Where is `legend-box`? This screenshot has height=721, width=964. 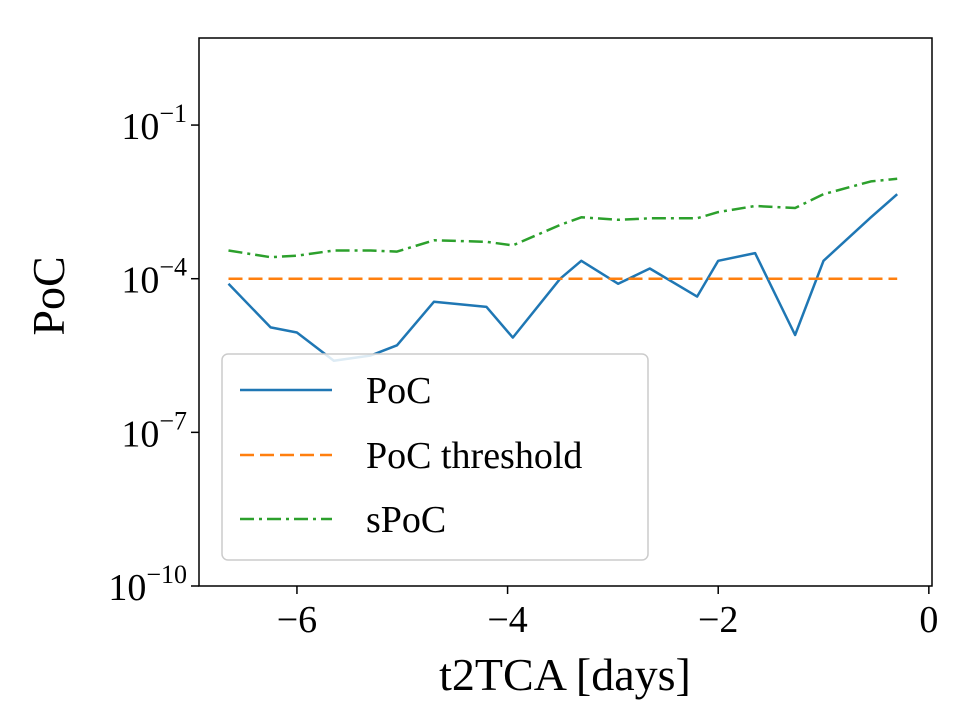 legend-box is located at coordinates (435, 457).